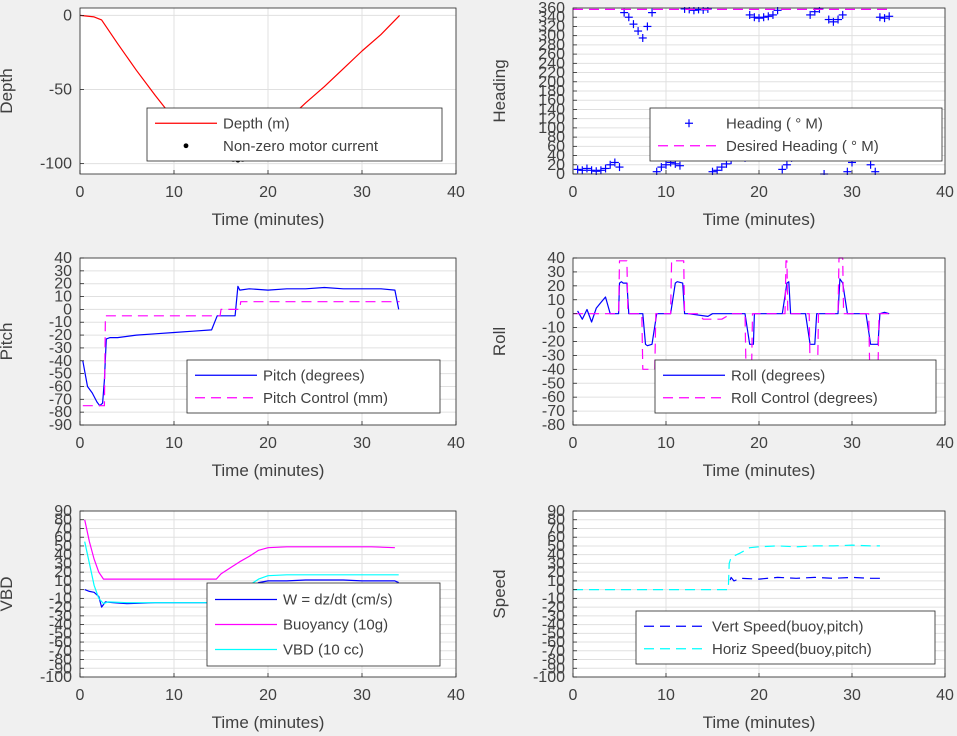 This screenshot has height=736, width=957. I want to click on legend: Pitch (degrees) Pitch Control (mm), so click(313, 386).